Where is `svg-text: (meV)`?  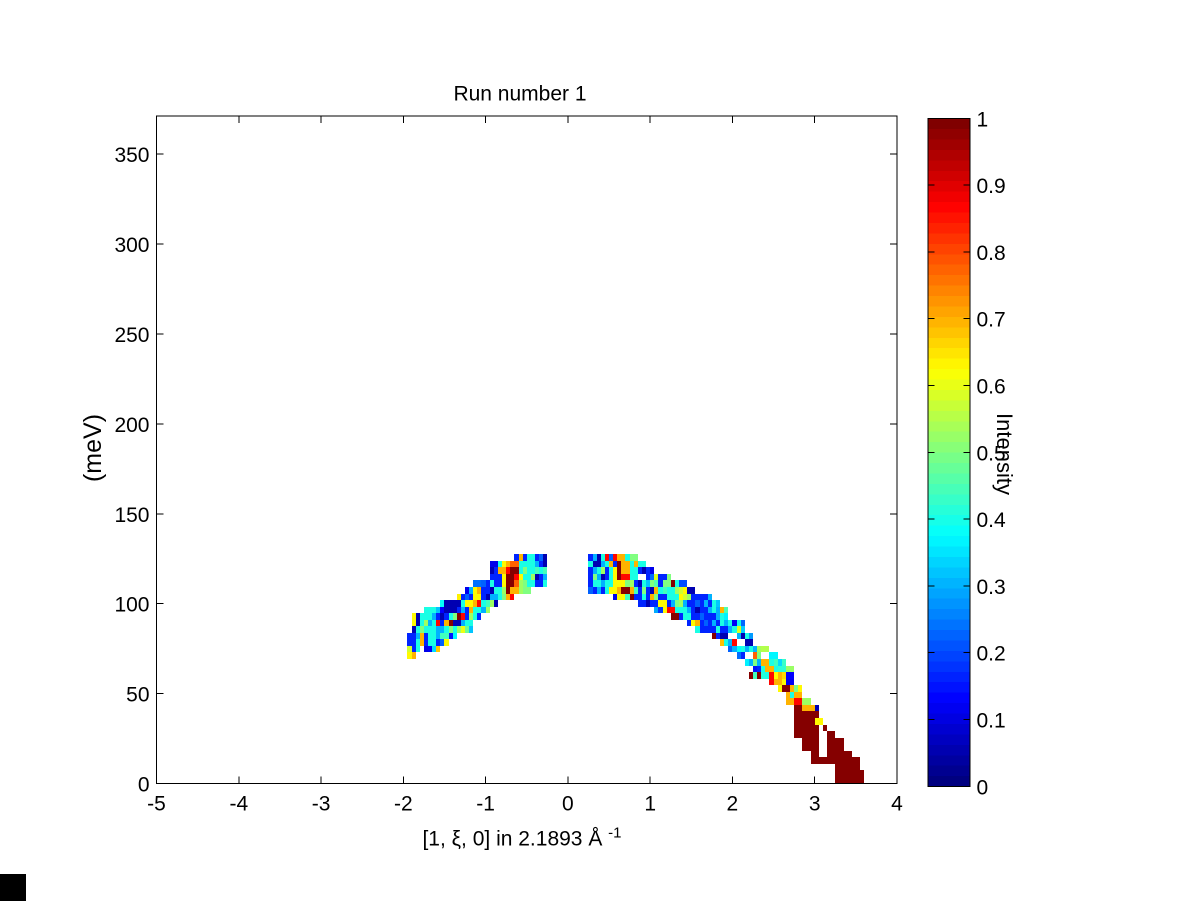 svg-text: (meV) is located at coordinates (93, 448).